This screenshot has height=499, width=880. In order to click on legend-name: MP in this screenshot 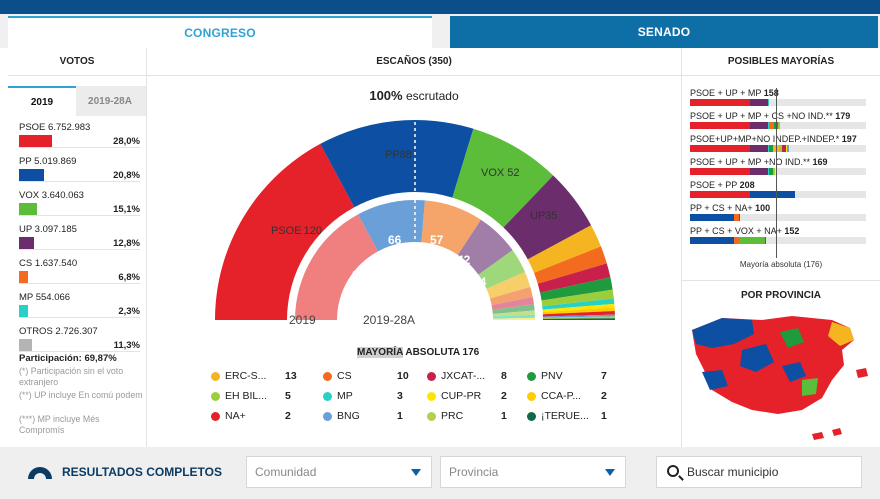, I will do `click(345, 396)`.